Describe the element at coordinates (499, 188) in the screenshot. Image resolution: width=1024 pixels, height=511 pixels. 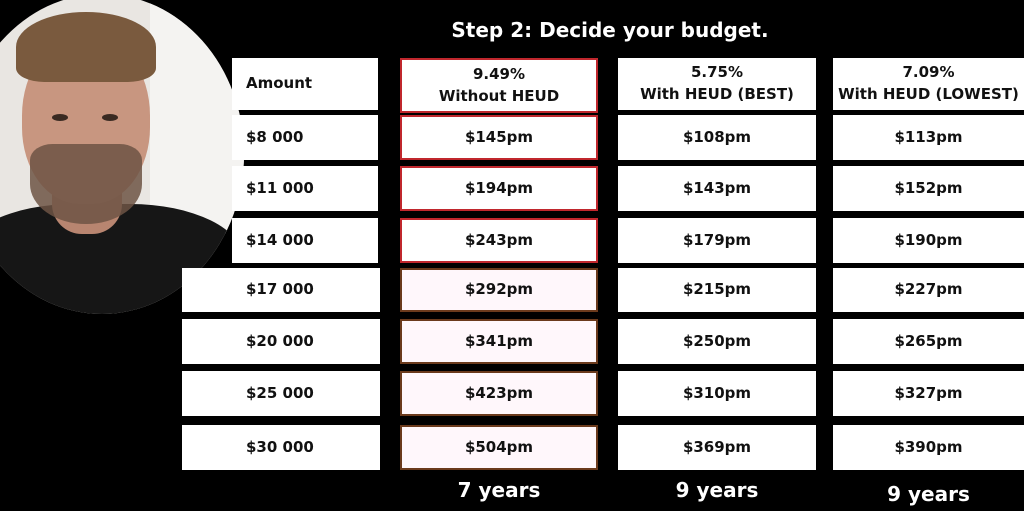
I see `payment-cell: $194pm` at that location.